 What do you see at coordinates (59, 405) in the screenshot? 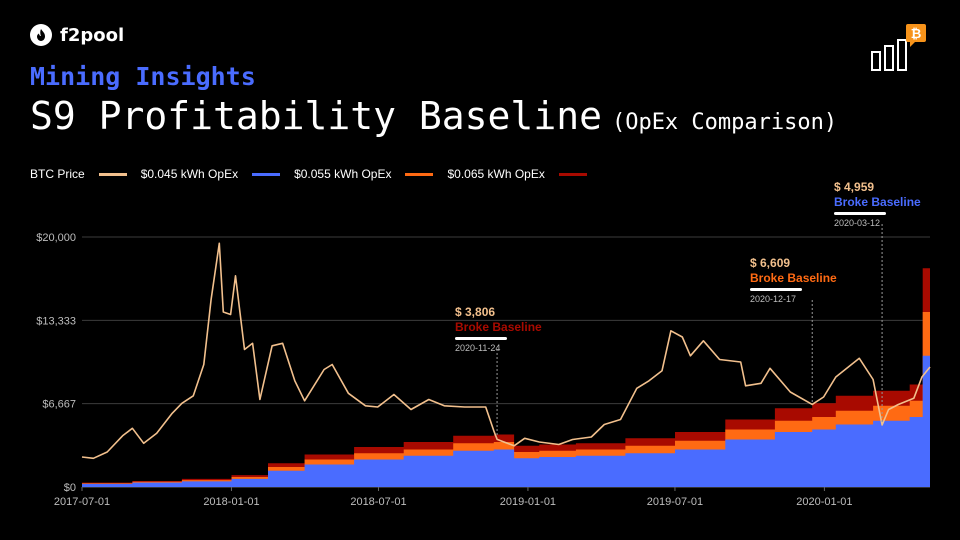
I see `y-tick-label: $6,667` at bounding box center [59, 405].